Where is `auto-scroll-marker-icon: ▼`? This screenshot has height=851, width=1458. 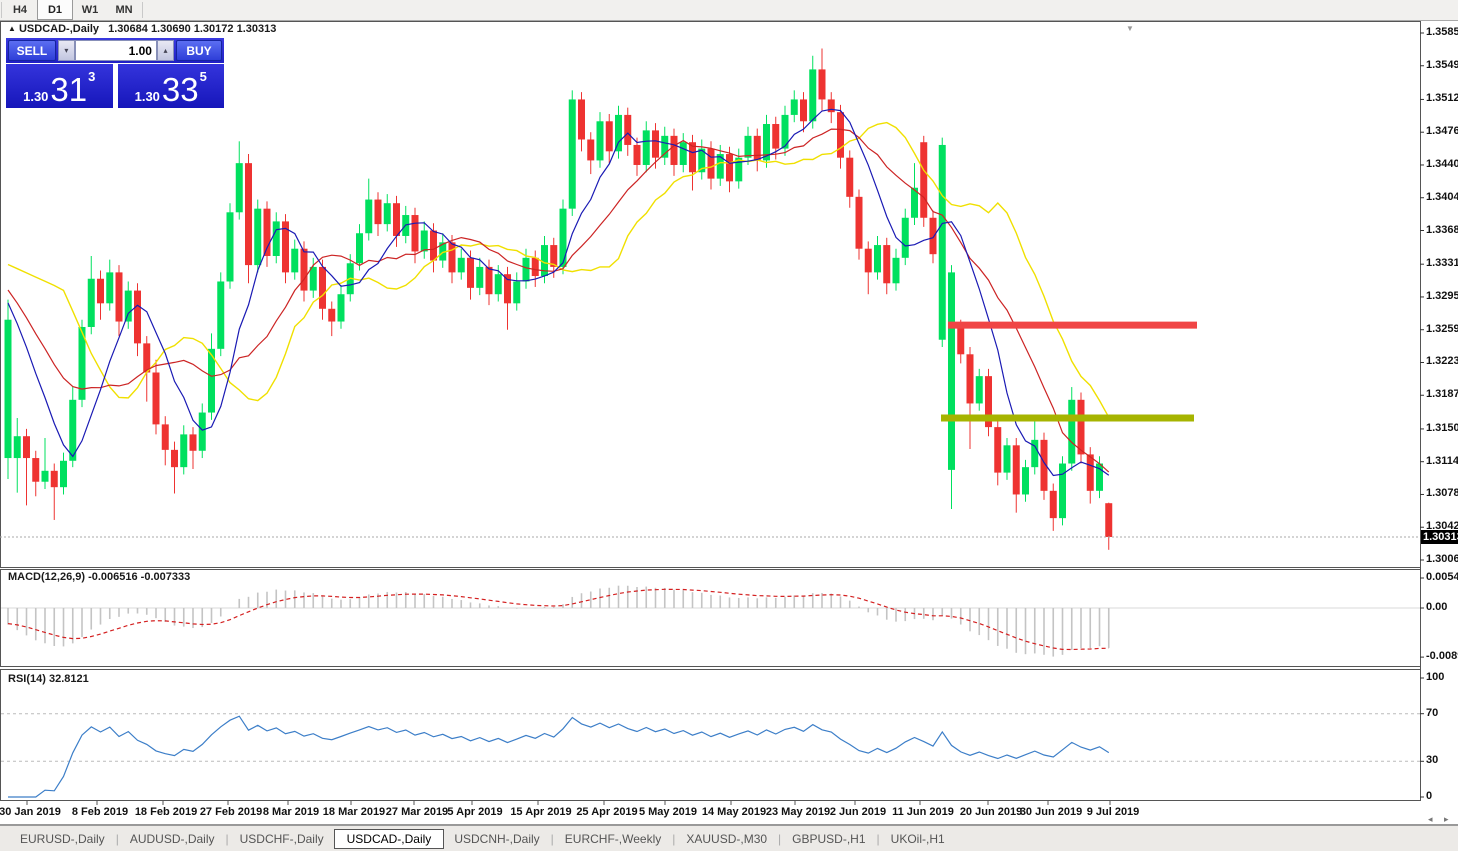
auto-scroll-marker-icon: ▼ is located at coordinates (1130, 28).